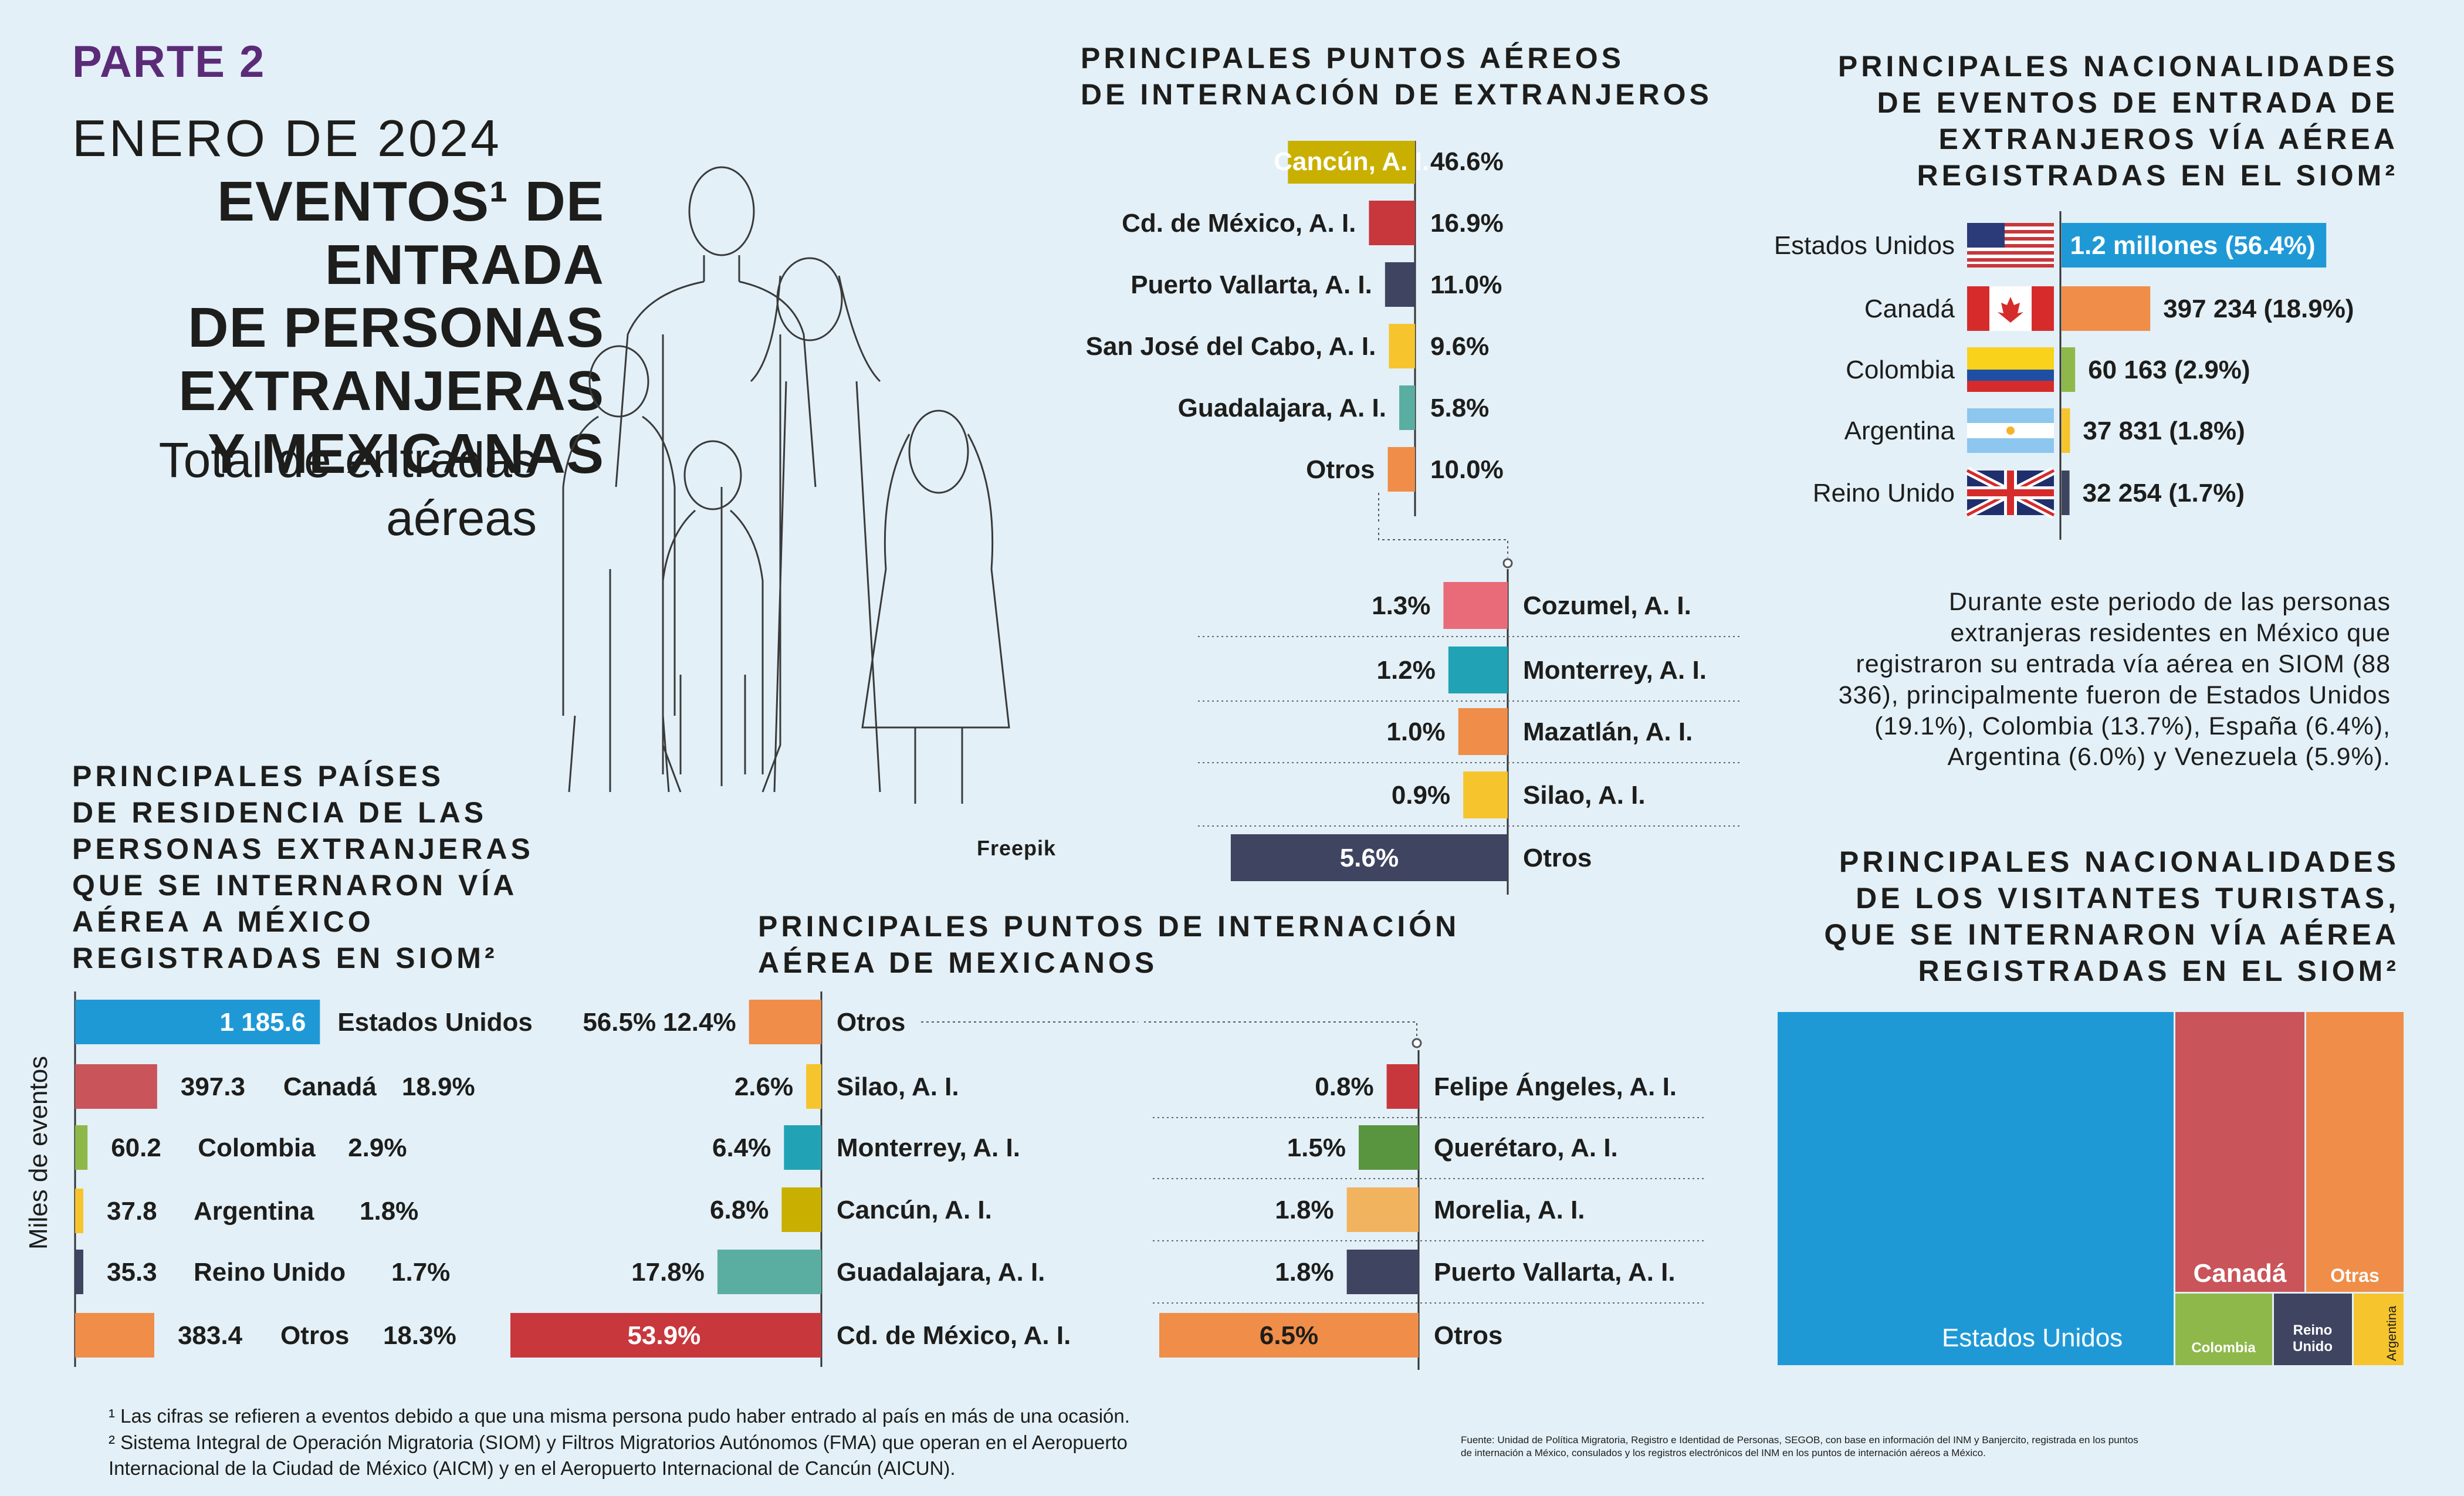  What do you see at coordinates (420, 1272) in the screenshot?
I see `percent-label: 1.7%` at bounding box center [420, 1272].